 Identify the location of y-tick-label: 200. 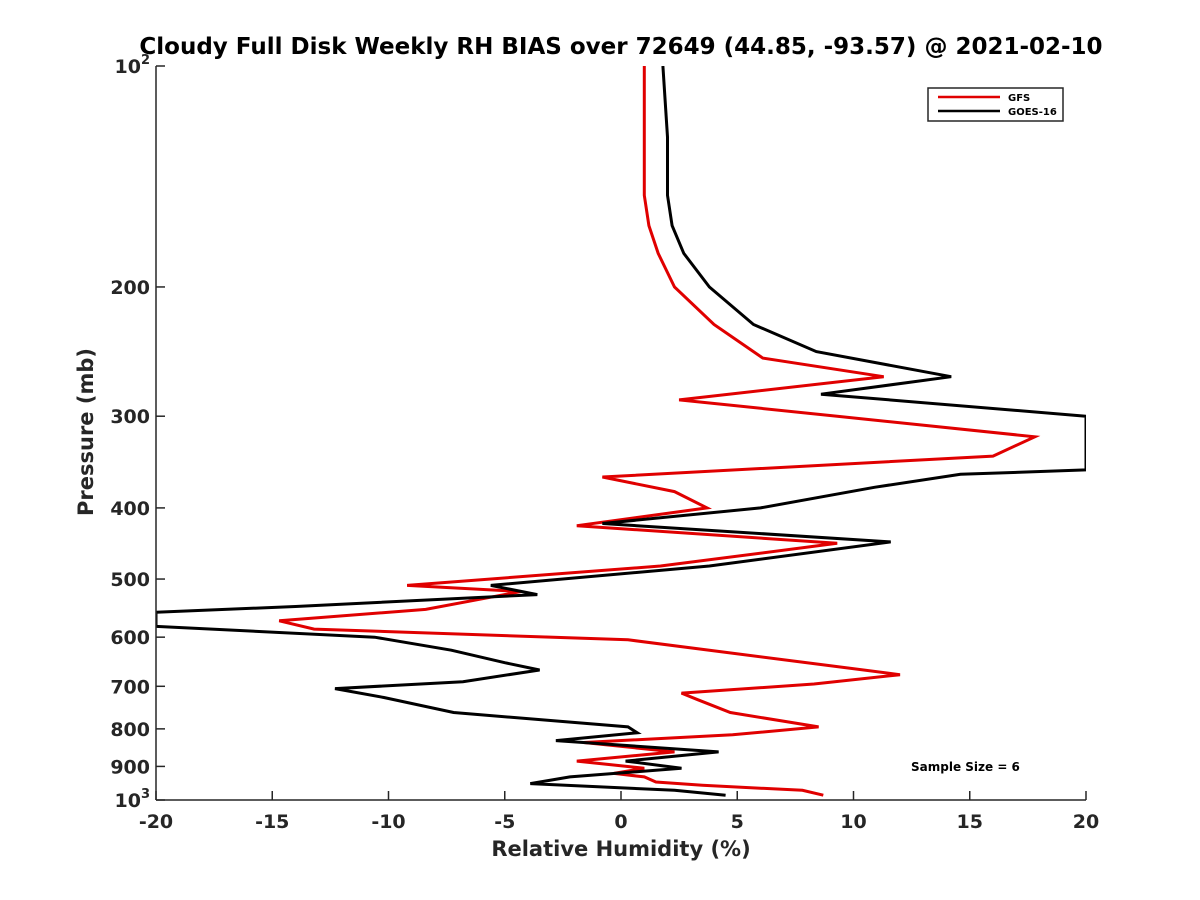
(130, 288).